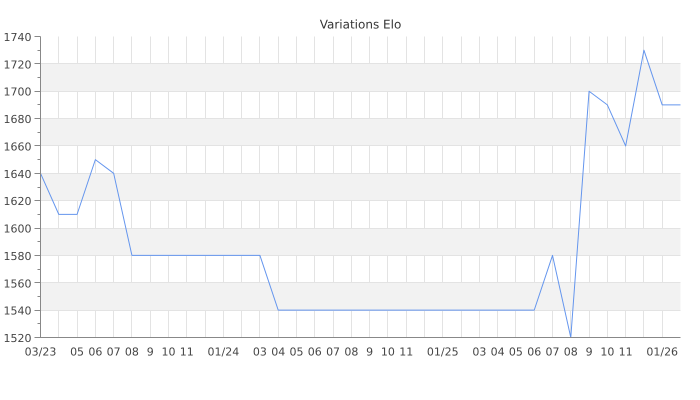  I want to click on y-tick-label: 1740, so click(18, 37).